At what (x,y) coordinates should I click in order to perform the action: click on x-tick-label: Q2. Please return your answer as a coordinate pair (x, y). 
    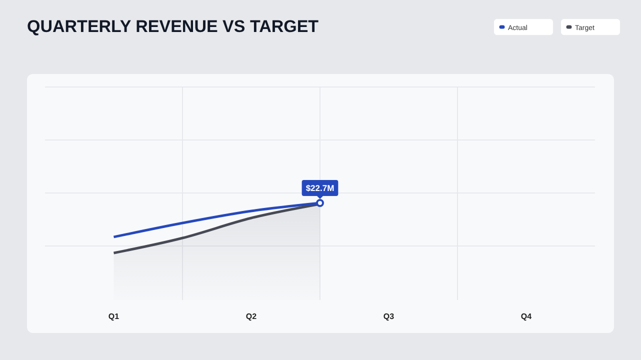
    Looking at the image, I should click on (252, 316).